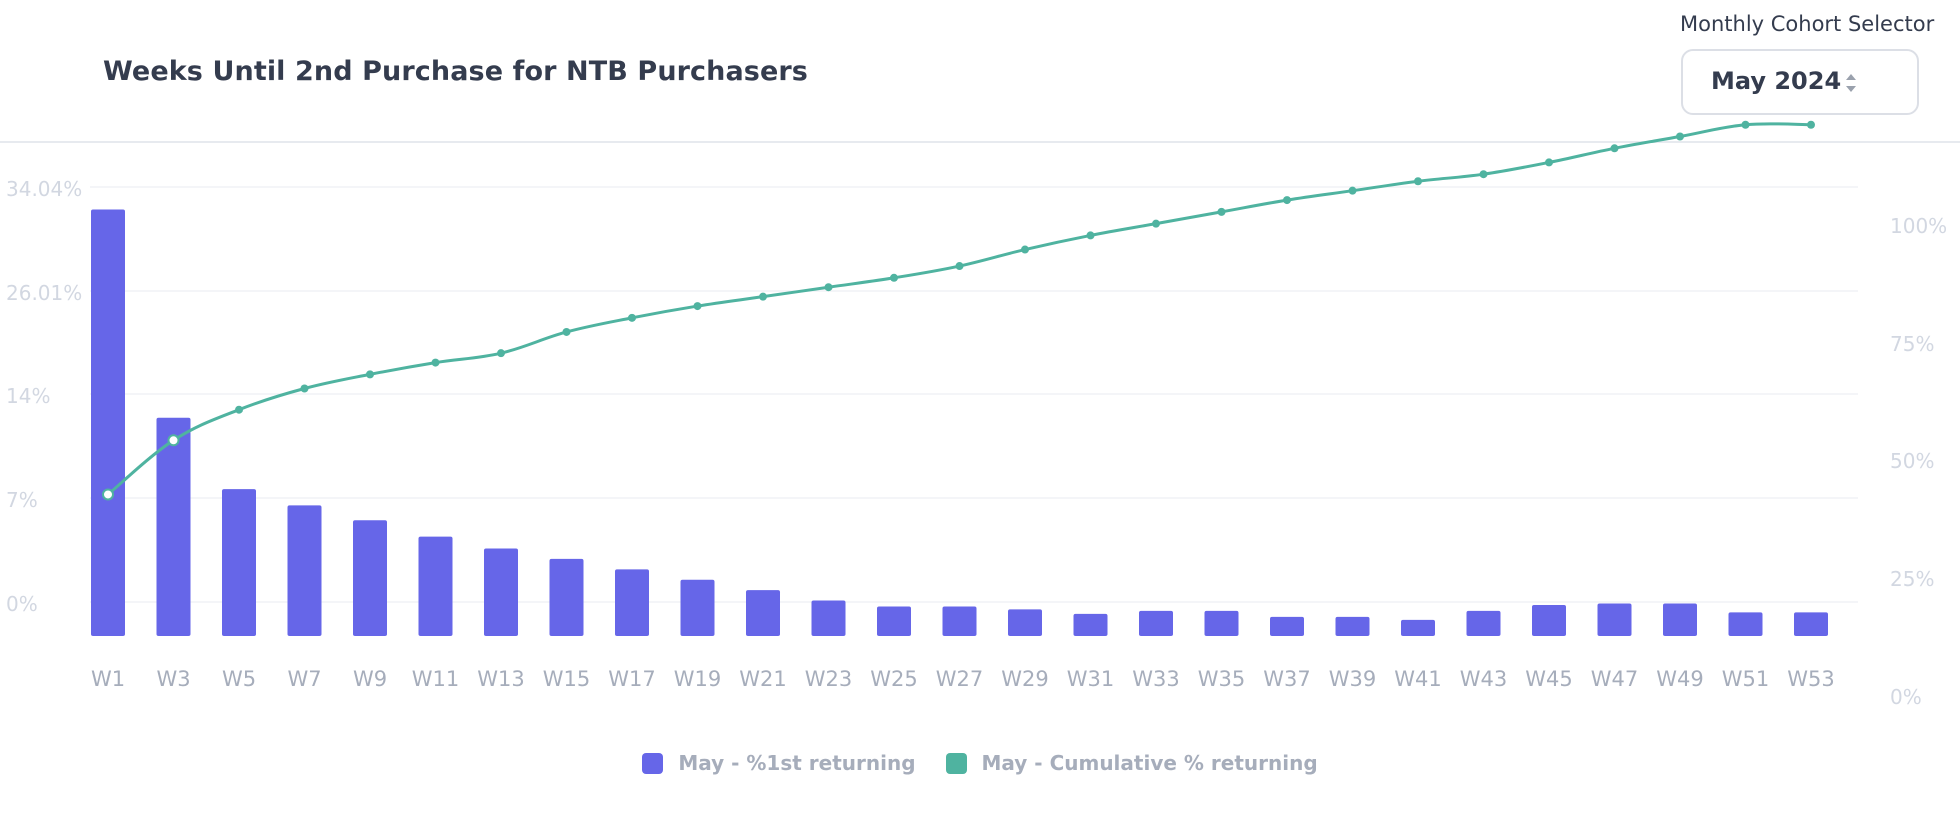 Image resolution: width=1960 pixels, height=818 pixels. I want to click on x-axis-tick: W39, so click(1353, 679).